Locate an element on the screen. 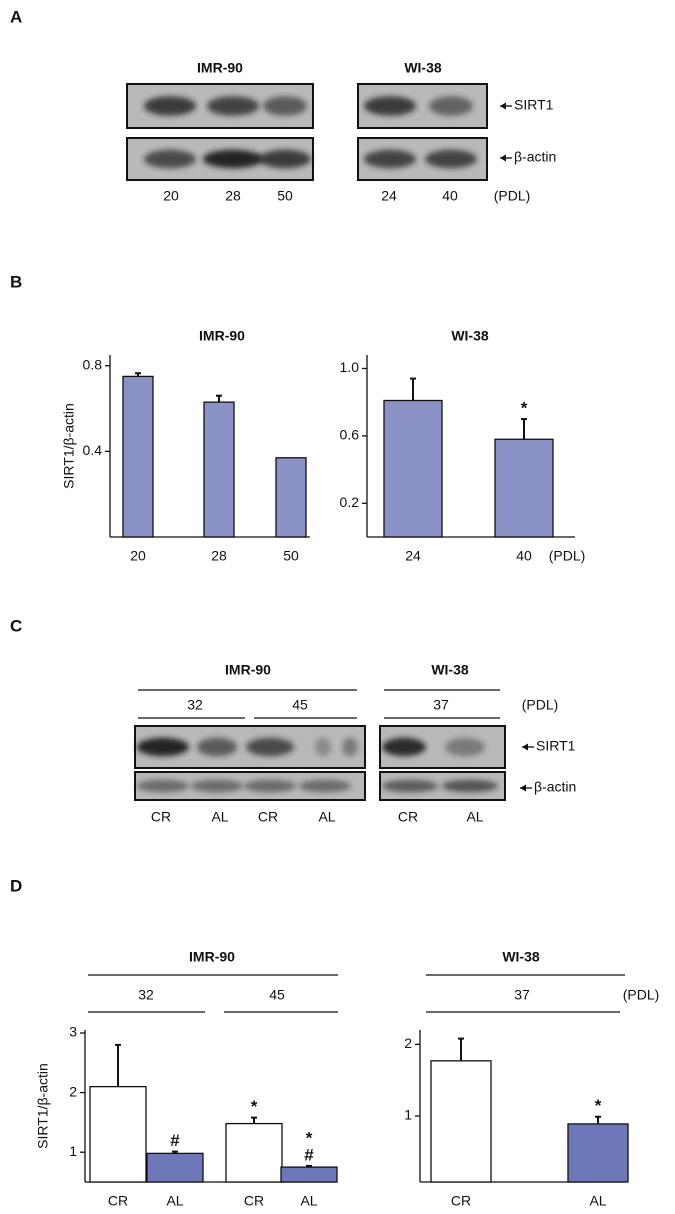 Image resolution: width=675 pixels, height=1214 pixels. x-tick-label: 40 is located at coordinates (524, 556).